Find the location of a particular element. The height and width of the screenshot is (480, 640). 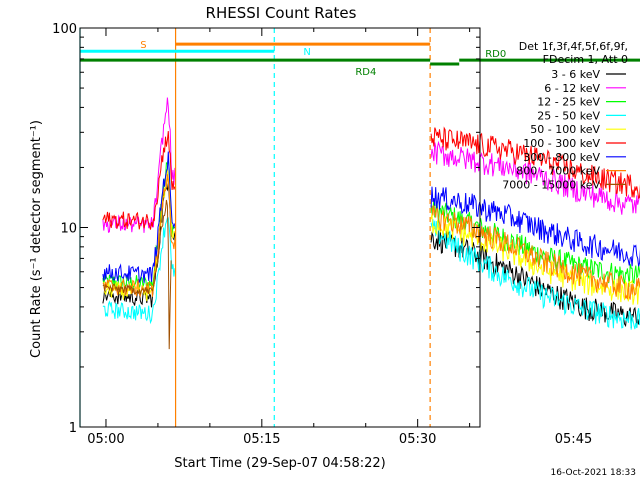

legend-entry-label: 800 - 7000 keV is located at coordinates (558, 171).